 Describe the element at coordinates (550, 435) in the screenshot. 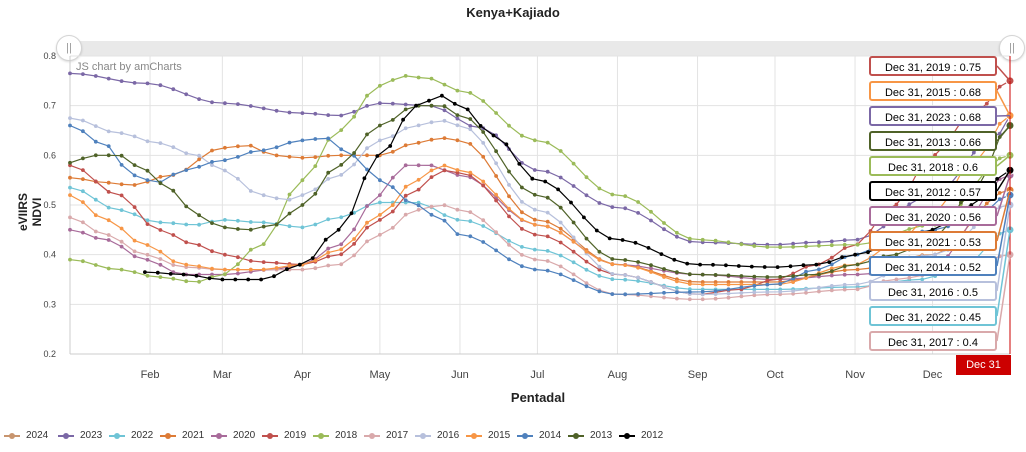

I see `legend-label: 2014` at that location.